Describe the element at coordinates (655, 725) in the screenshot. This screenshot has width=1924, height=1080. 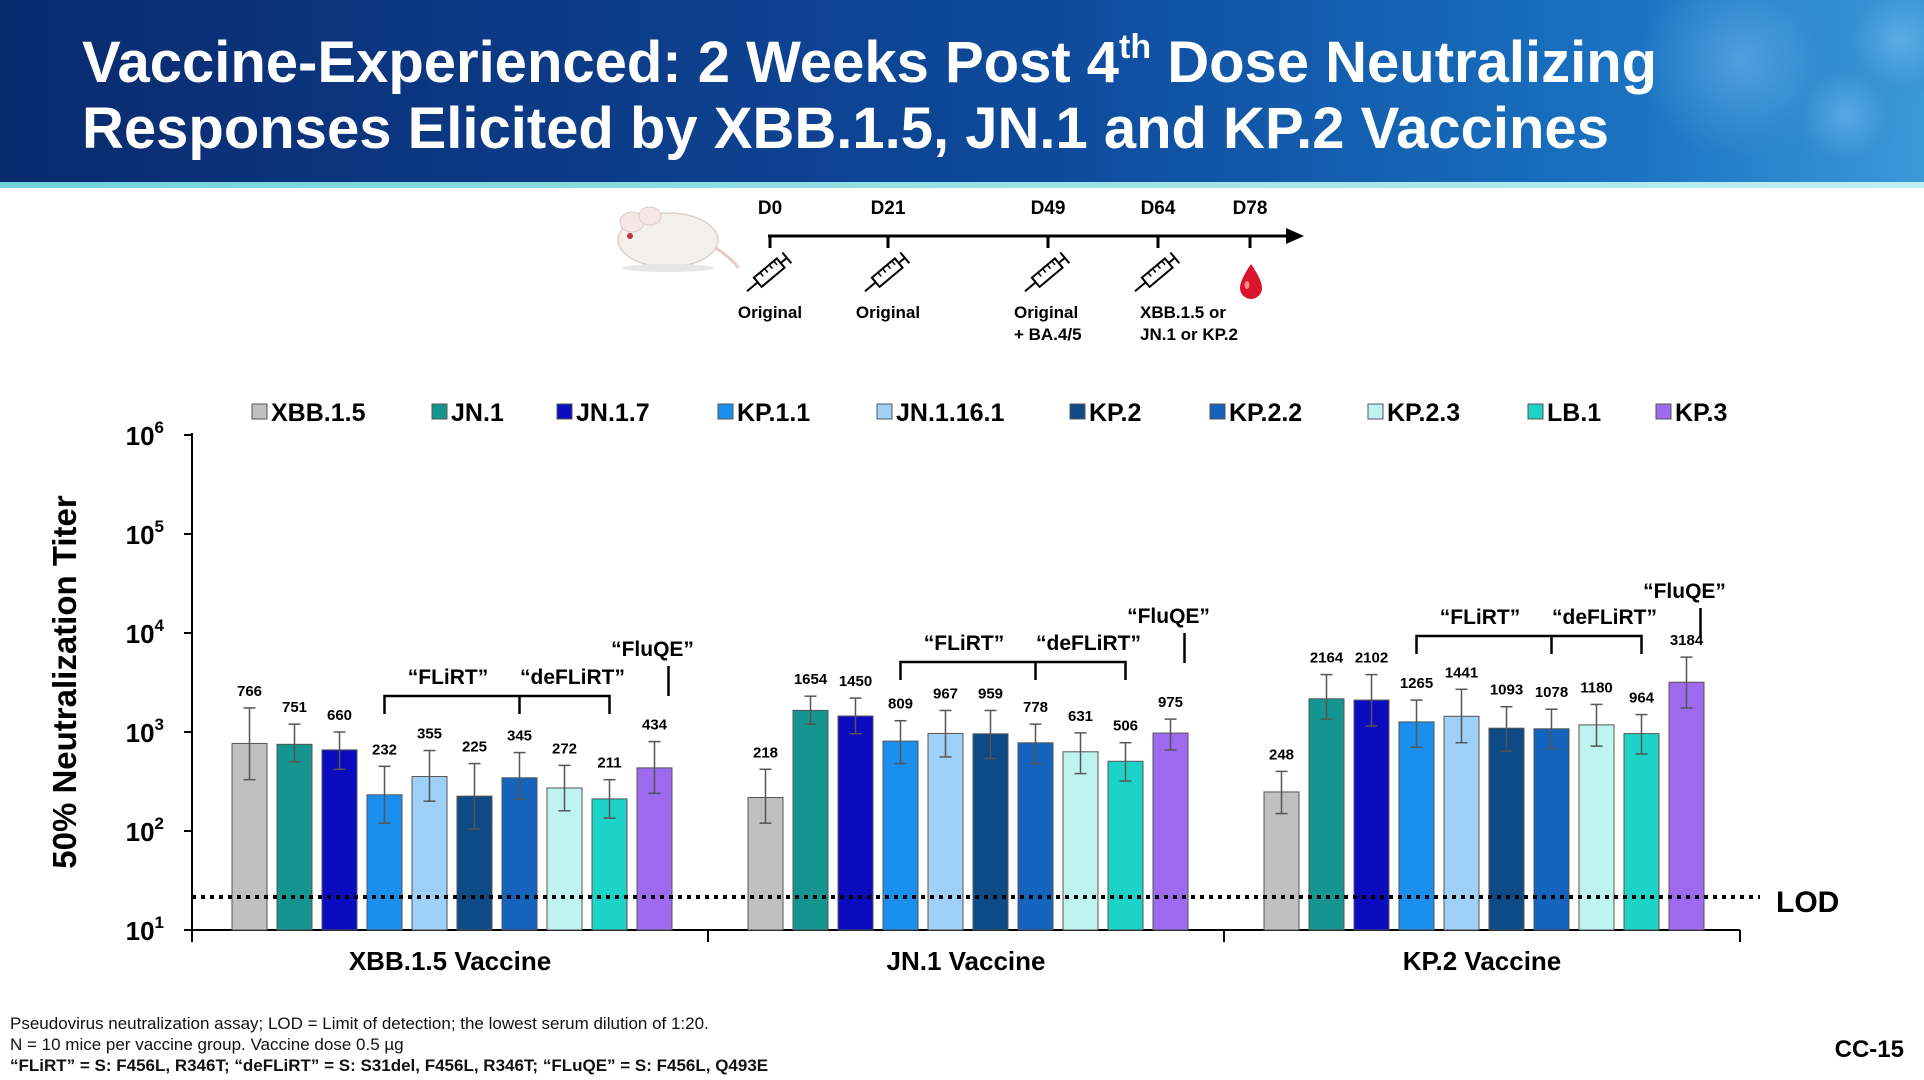
I see `value-label: 434` at that location.